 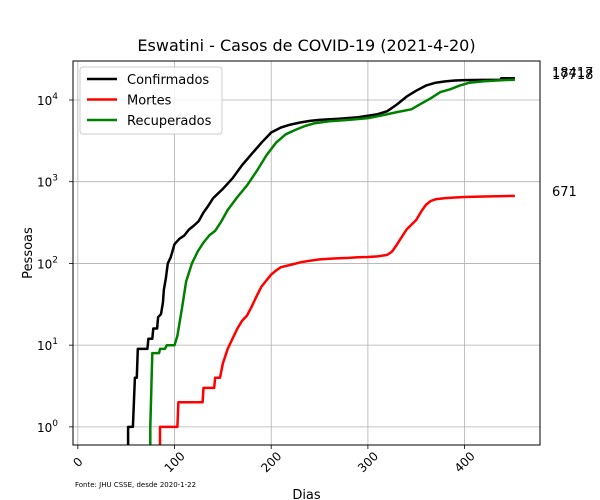 I want to click on end-label: 18417, so click(x=572, y=73).